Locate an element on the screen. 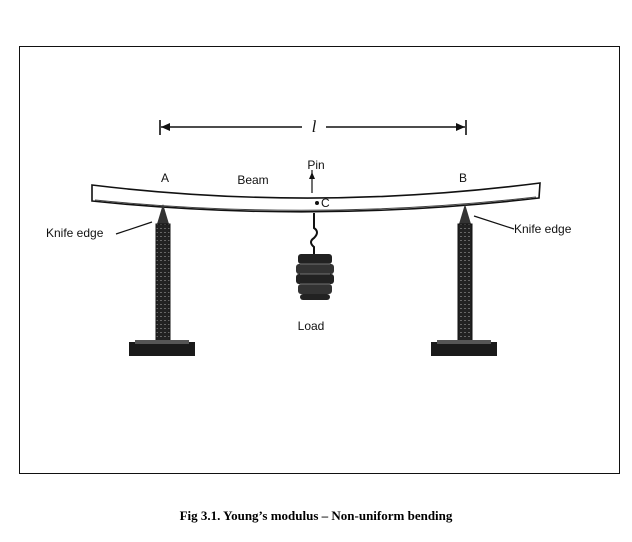 This screenshot has height=542, width=632. knife-edge-right-leader is located at coordinates (494, 222).